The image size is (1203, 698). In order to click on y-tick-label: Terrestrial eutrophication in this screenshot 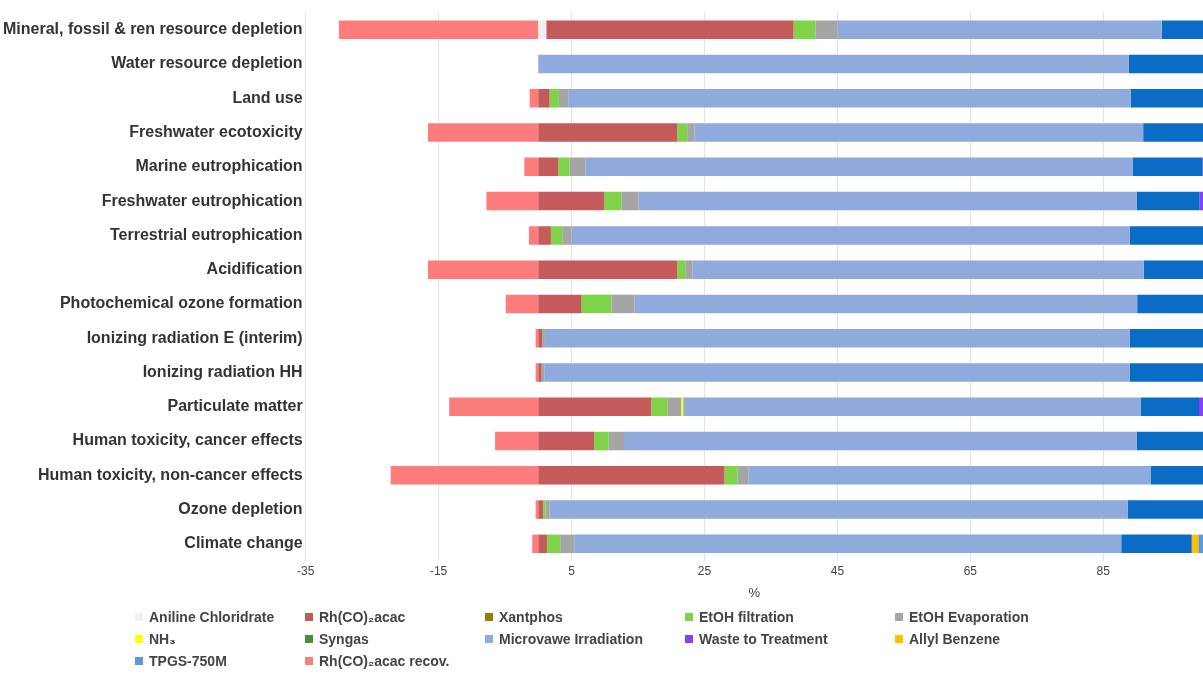, I will do `click(206, 234)`.